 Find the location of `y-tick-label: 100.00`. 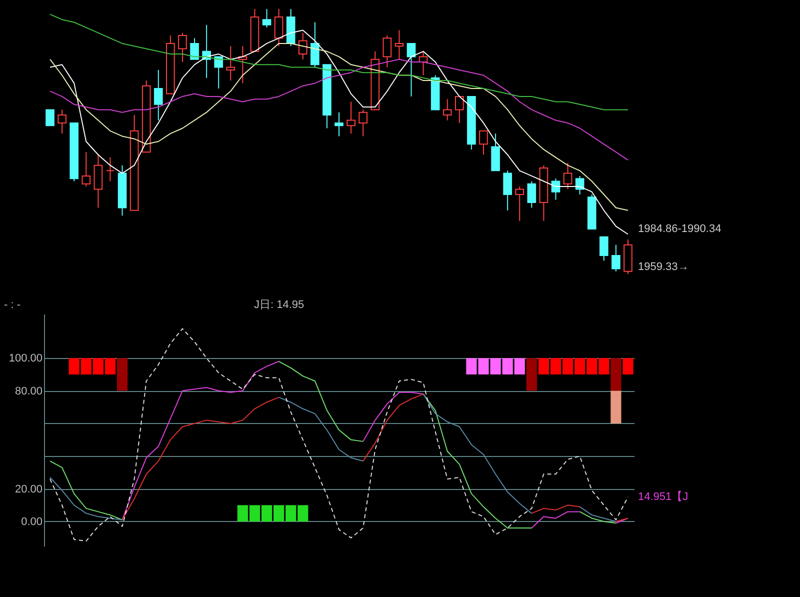

y-tick-label: 100.00 is located at coordinates (25, 358).